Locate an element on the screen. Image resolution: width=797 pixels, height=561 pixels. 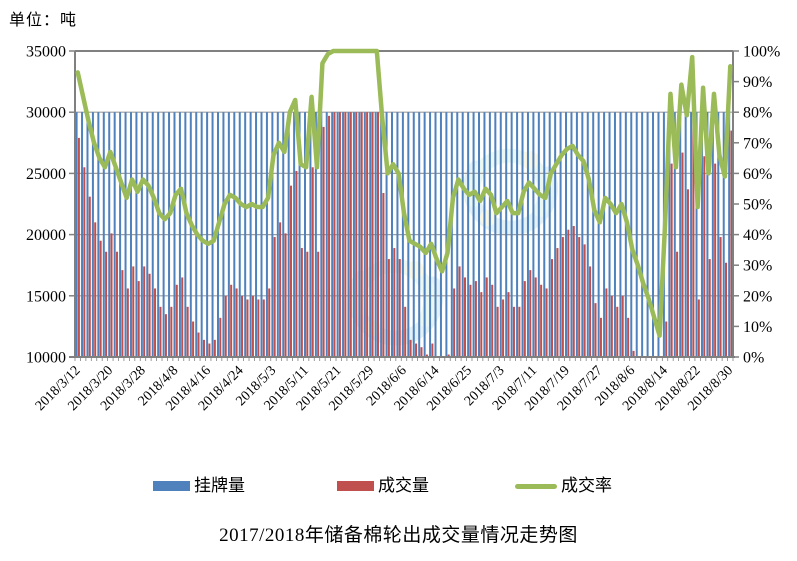
legend-item-rate: 成交率 is located at coordinates (563, 486).